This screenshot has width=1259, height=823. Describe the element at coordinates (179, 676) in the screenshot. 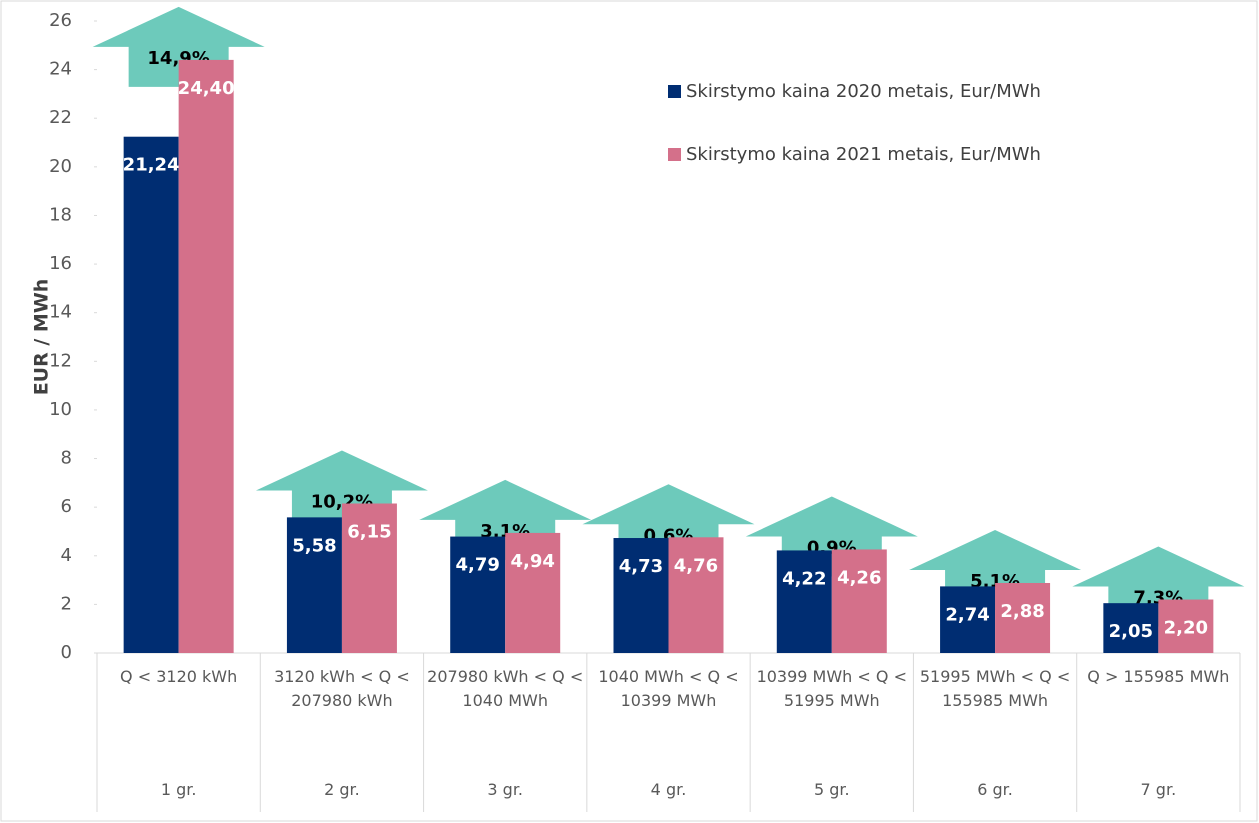

I see `x-tick-label: Q < 3120 kWh` at that location.